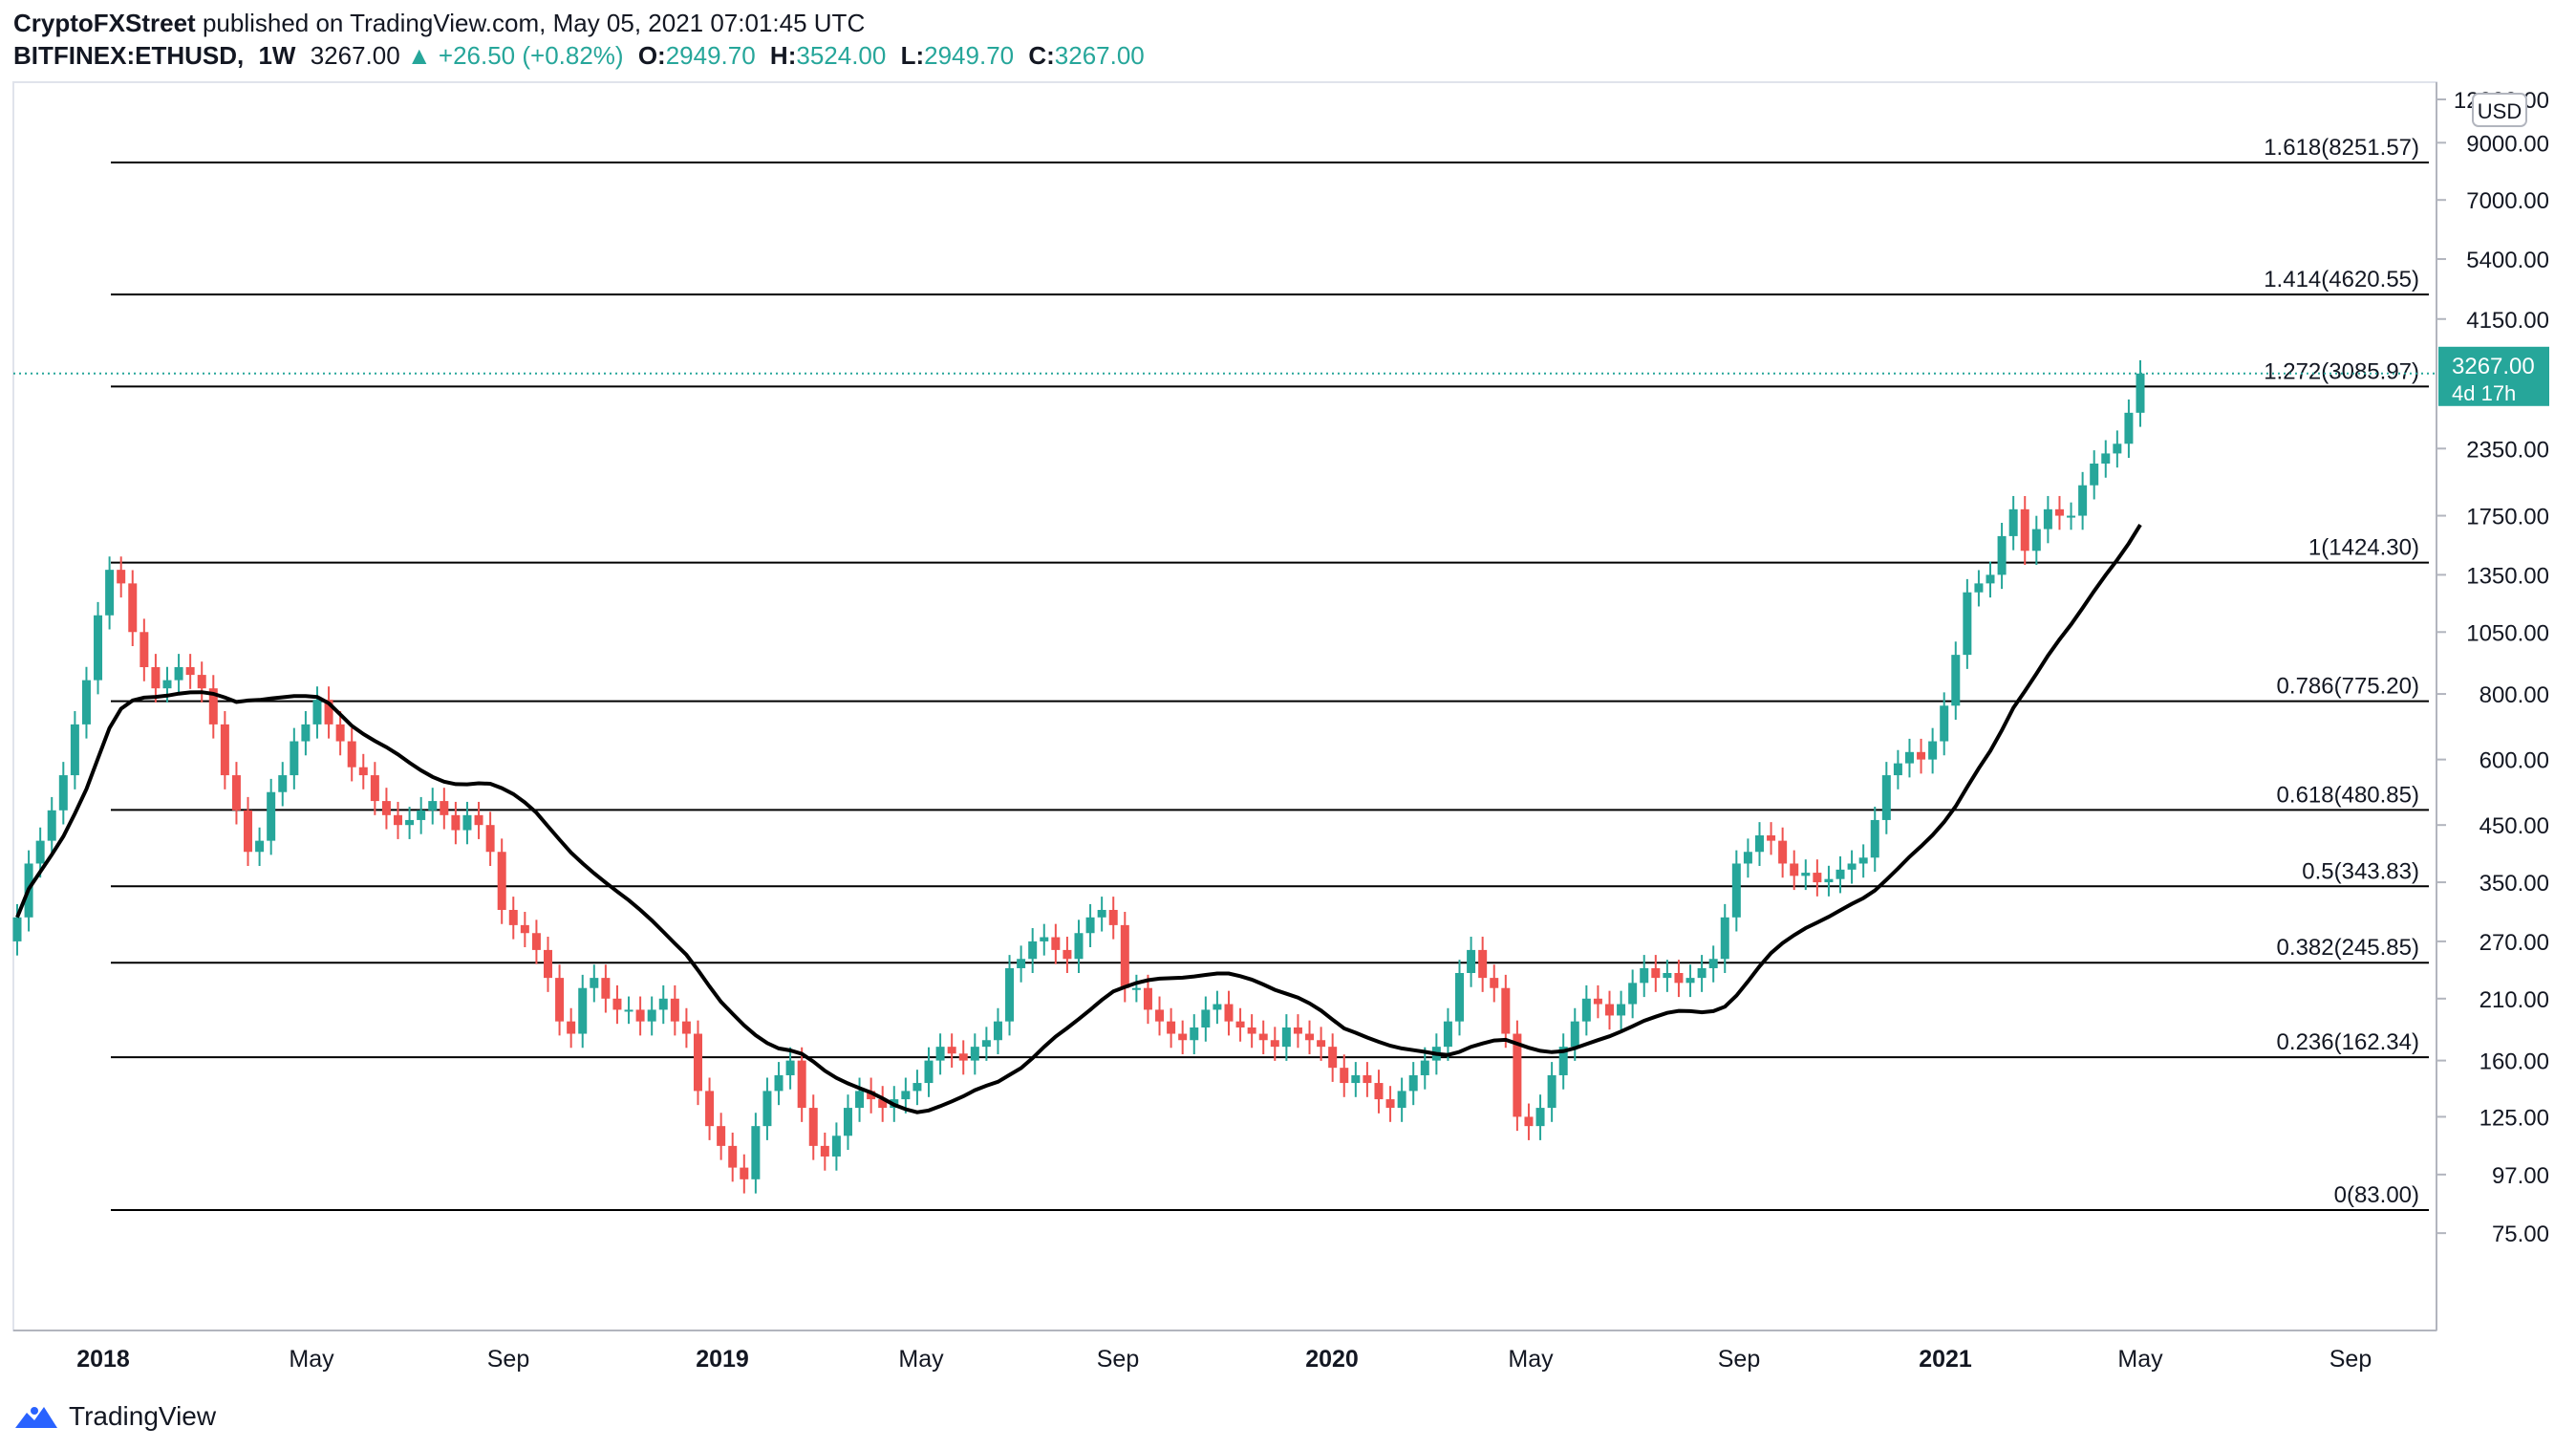  I want to click on interval: 1W, so click(277, 55).